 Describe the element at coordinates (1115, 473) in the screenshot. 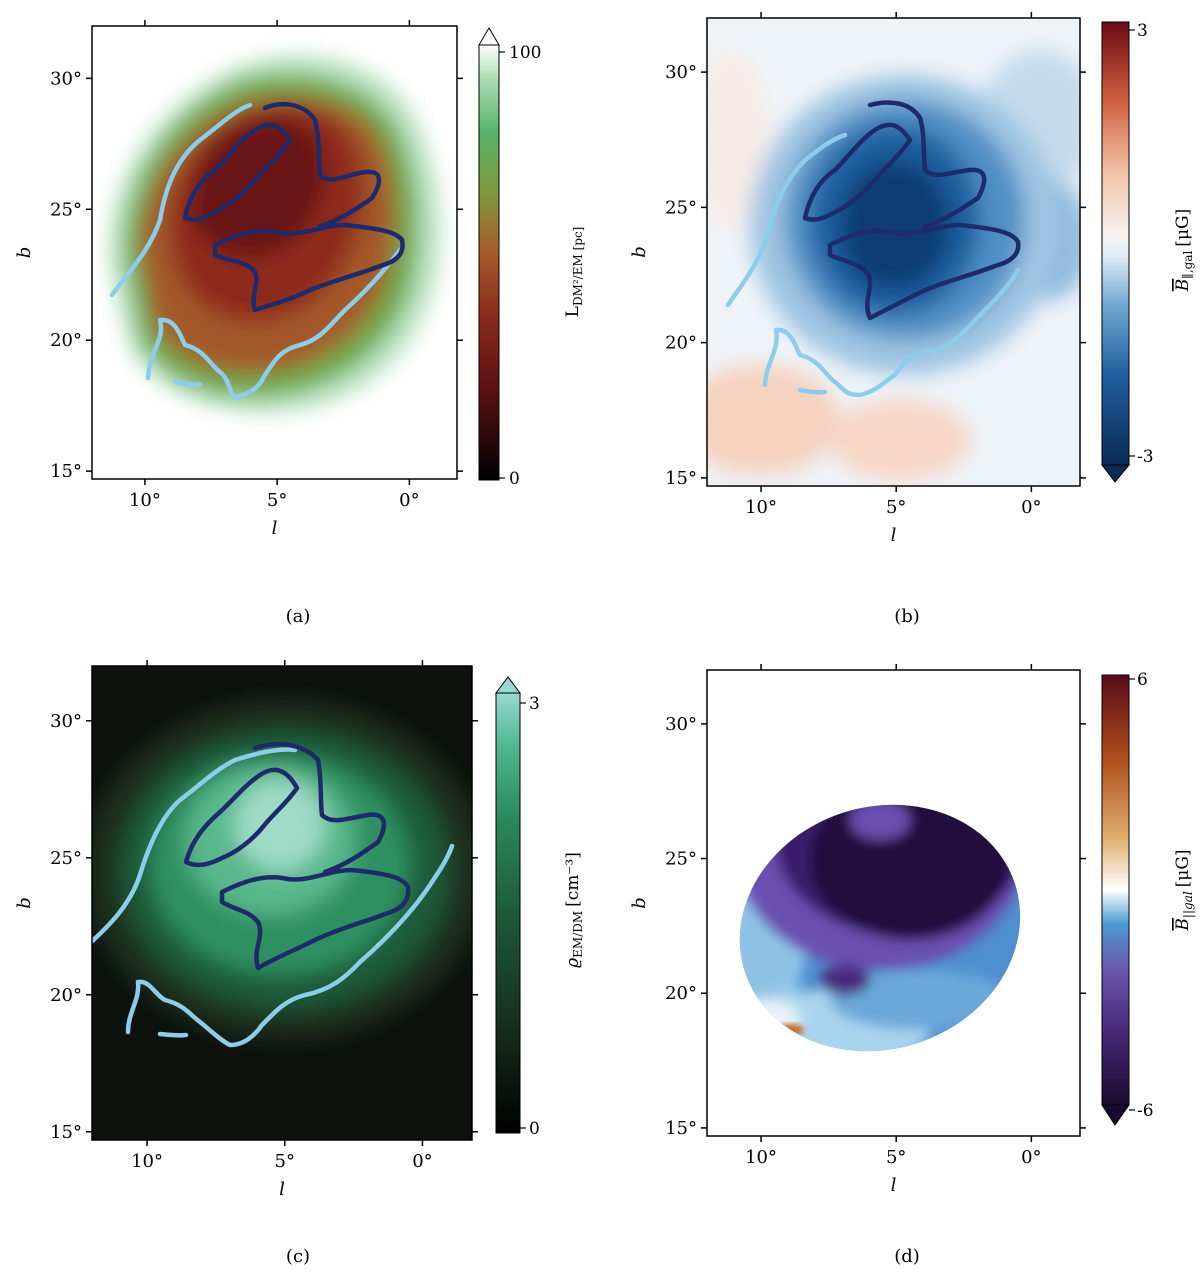

I see `colorbar-b-extend-min` at that location.